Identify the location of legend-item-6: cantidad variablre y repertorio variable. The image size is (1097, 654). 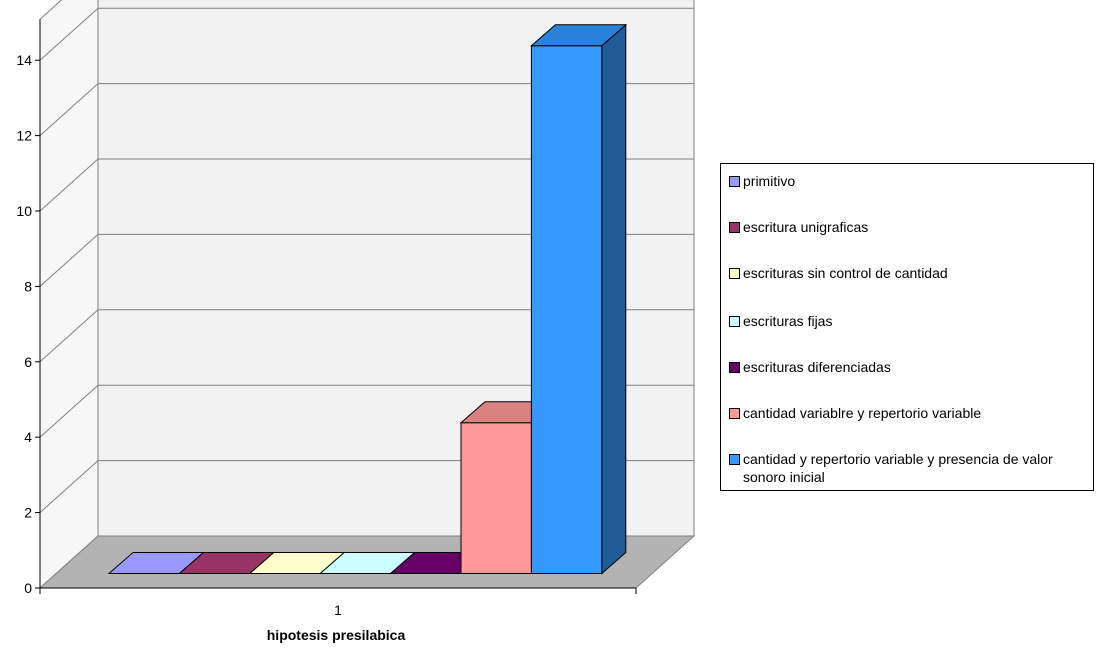
(907, 413).